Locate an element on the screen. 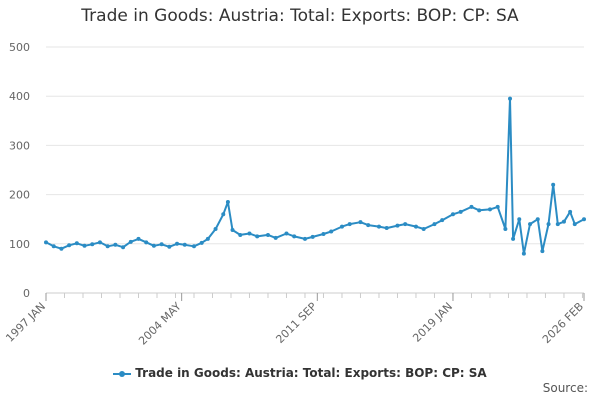 This screenshot has width=600, height=400. y-tick-label: 500 is located at coordinates (19, 47).